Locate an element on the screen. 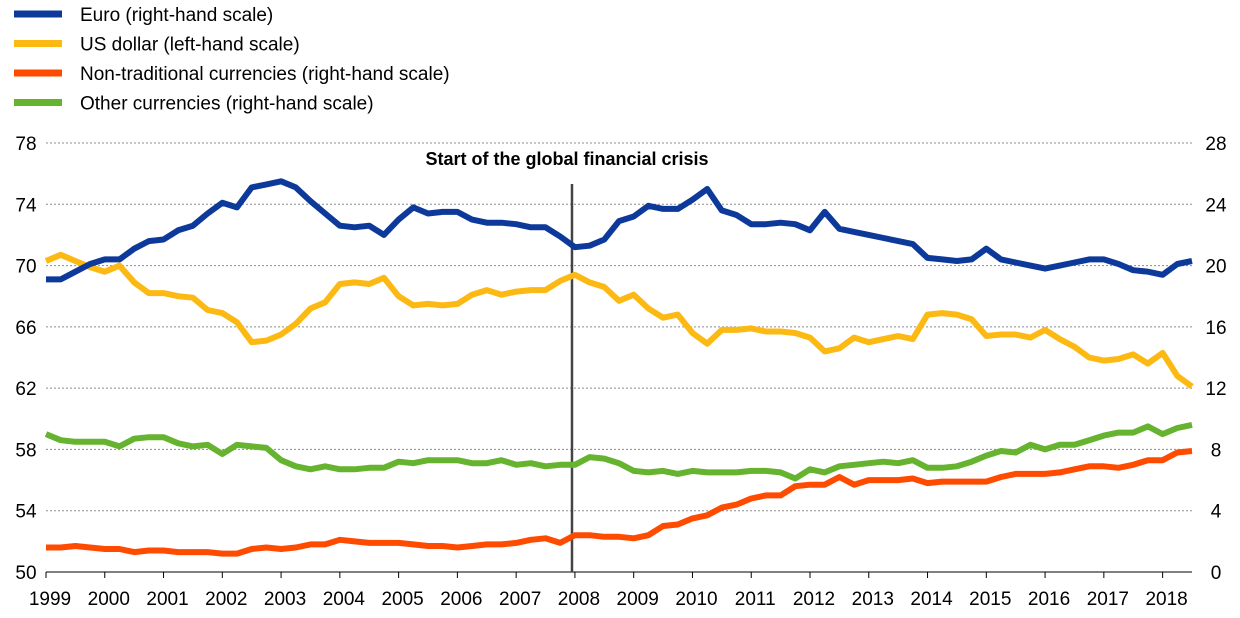 The image size is (1240, 618). legend-label: US dollar (left-hand scale) is located at coordinates (190, 45).